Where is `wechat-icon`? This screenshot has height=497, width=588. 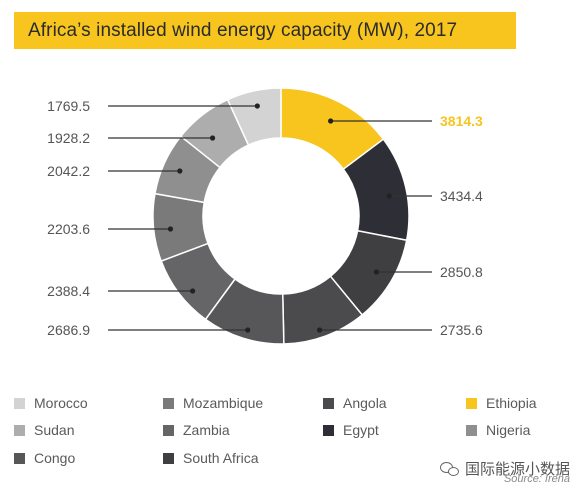
wechat-icon is located at coordinates (450, 469).